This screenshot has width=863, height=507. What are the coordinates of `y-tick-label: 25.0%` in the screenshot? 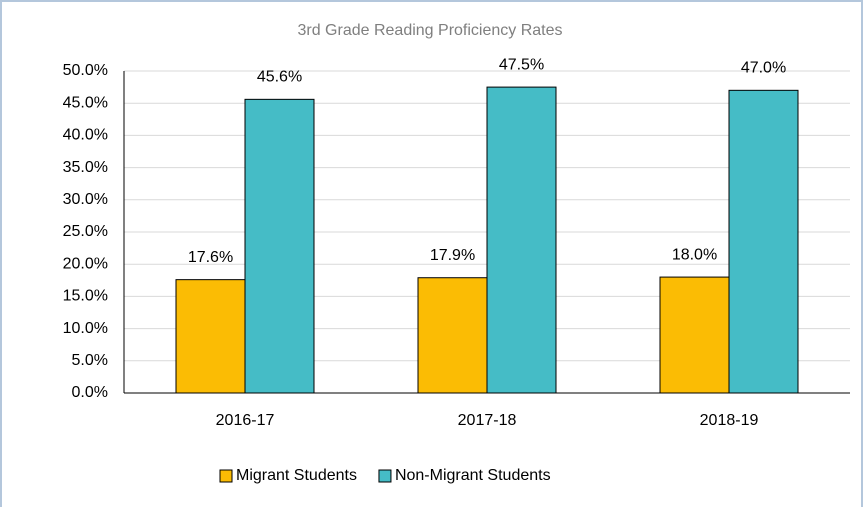 It's located at (85, 231).